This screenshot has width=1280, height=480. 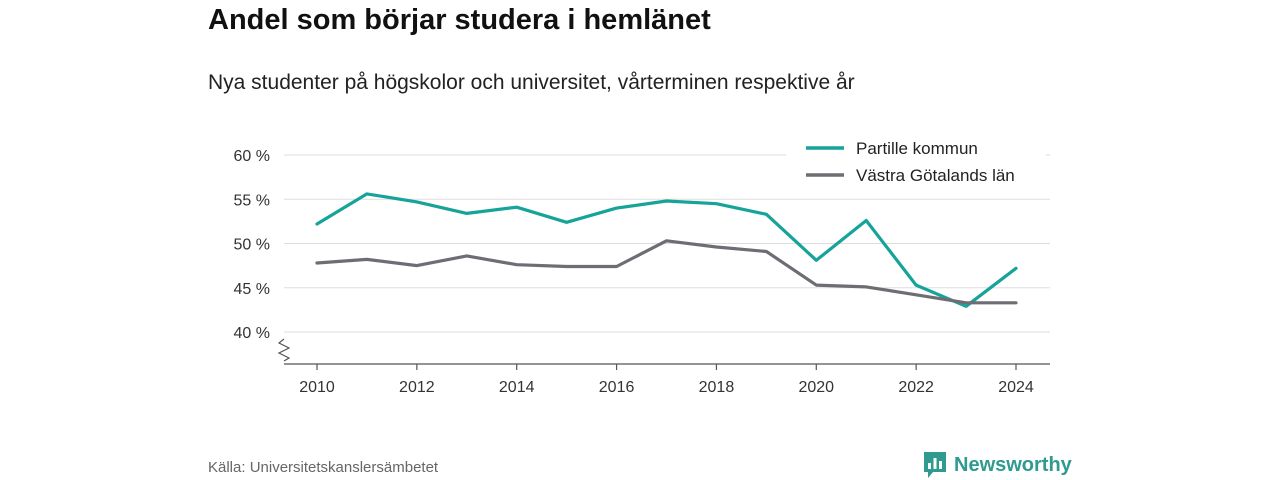 I want to click on y-tick-label: 60 %, so click(x=252, y=156).